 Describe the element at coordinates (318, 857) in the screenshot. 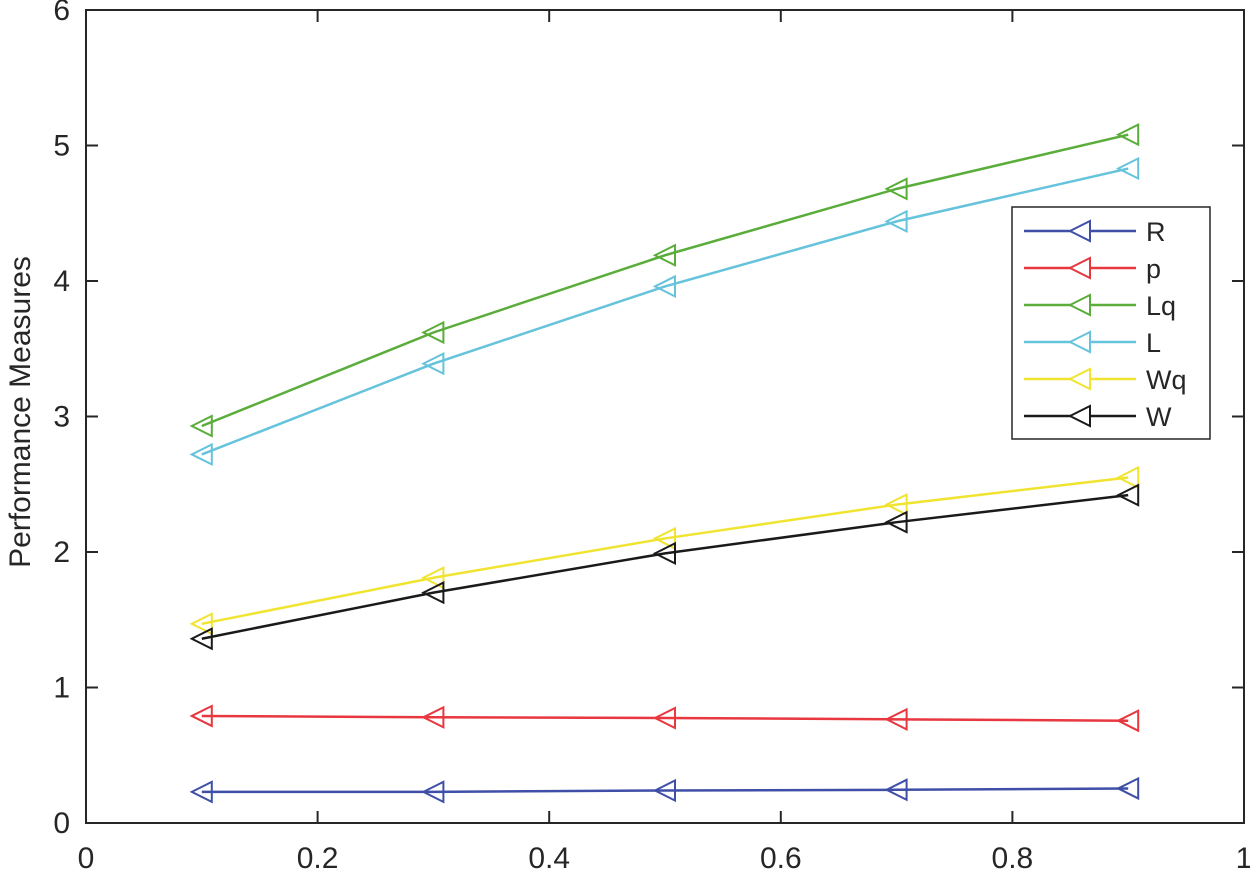

I see `x-tick-label: 0.2` at that location.